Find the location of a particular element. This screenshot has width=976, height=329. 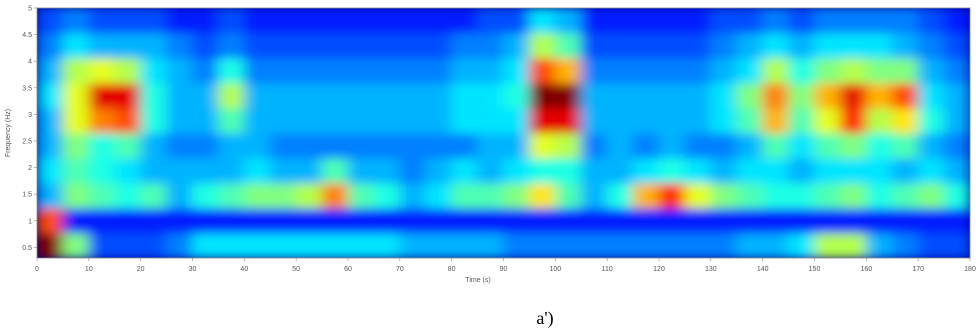

x-tick-label: 100 is located at coordinates (555, 269).